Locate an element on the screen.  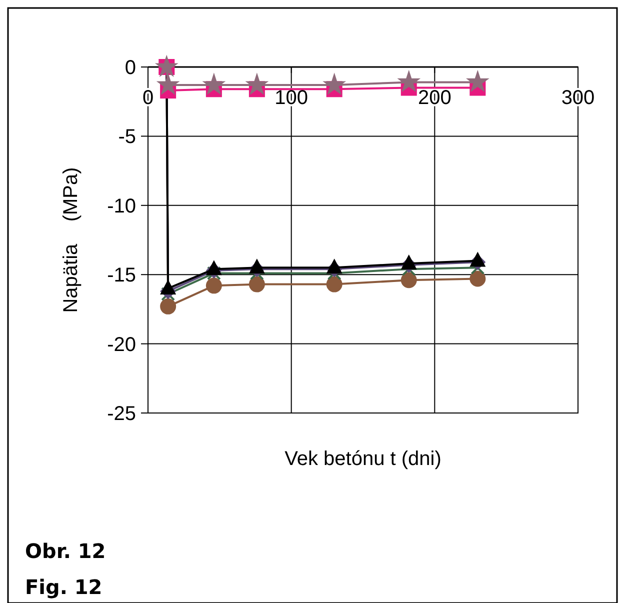
y-axis-title: Napätia (MPa) is located at coordinates (71, 240).